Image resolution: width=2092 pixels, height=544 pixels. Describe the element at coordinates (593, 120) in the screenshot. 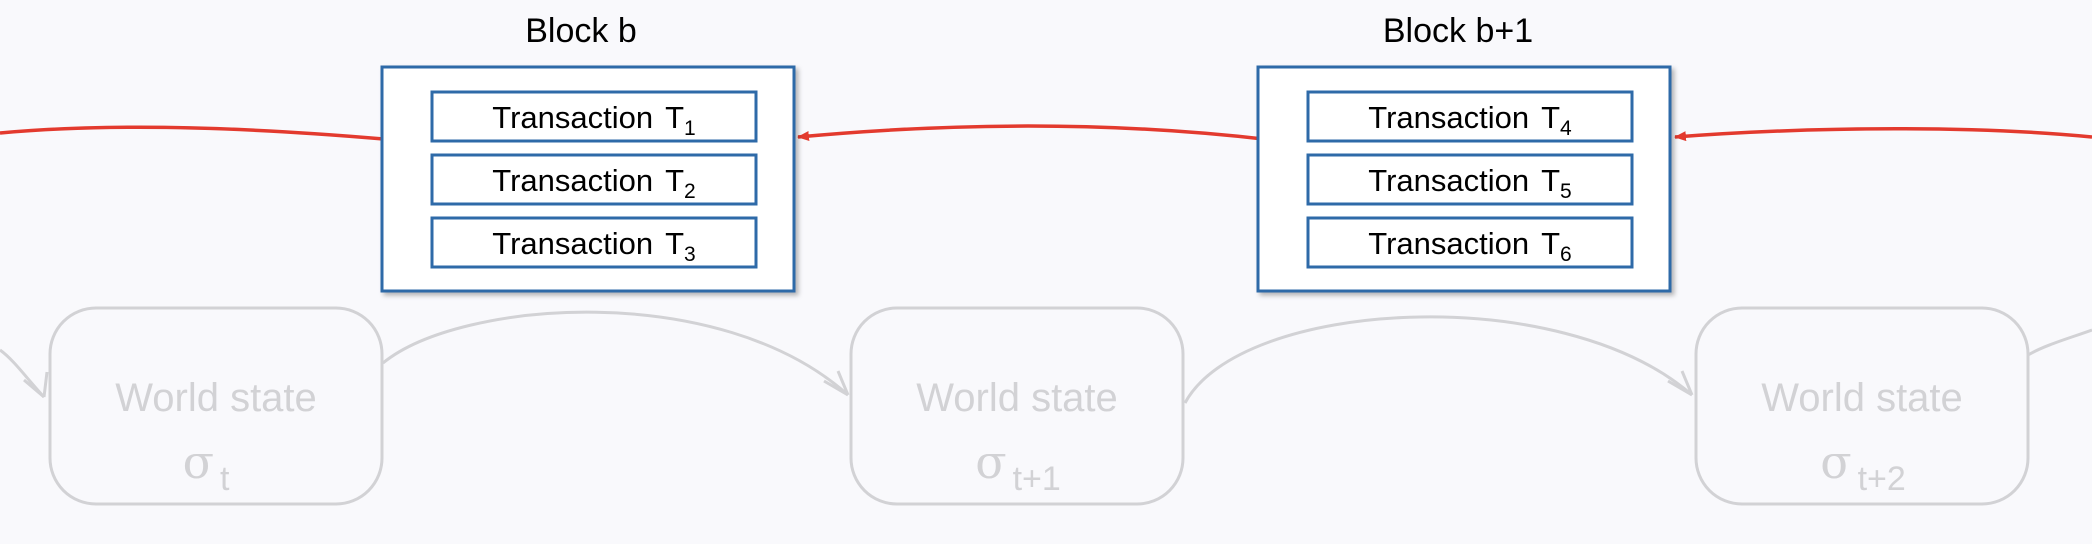

I see `transaction-label: Transaction T1` at that location.